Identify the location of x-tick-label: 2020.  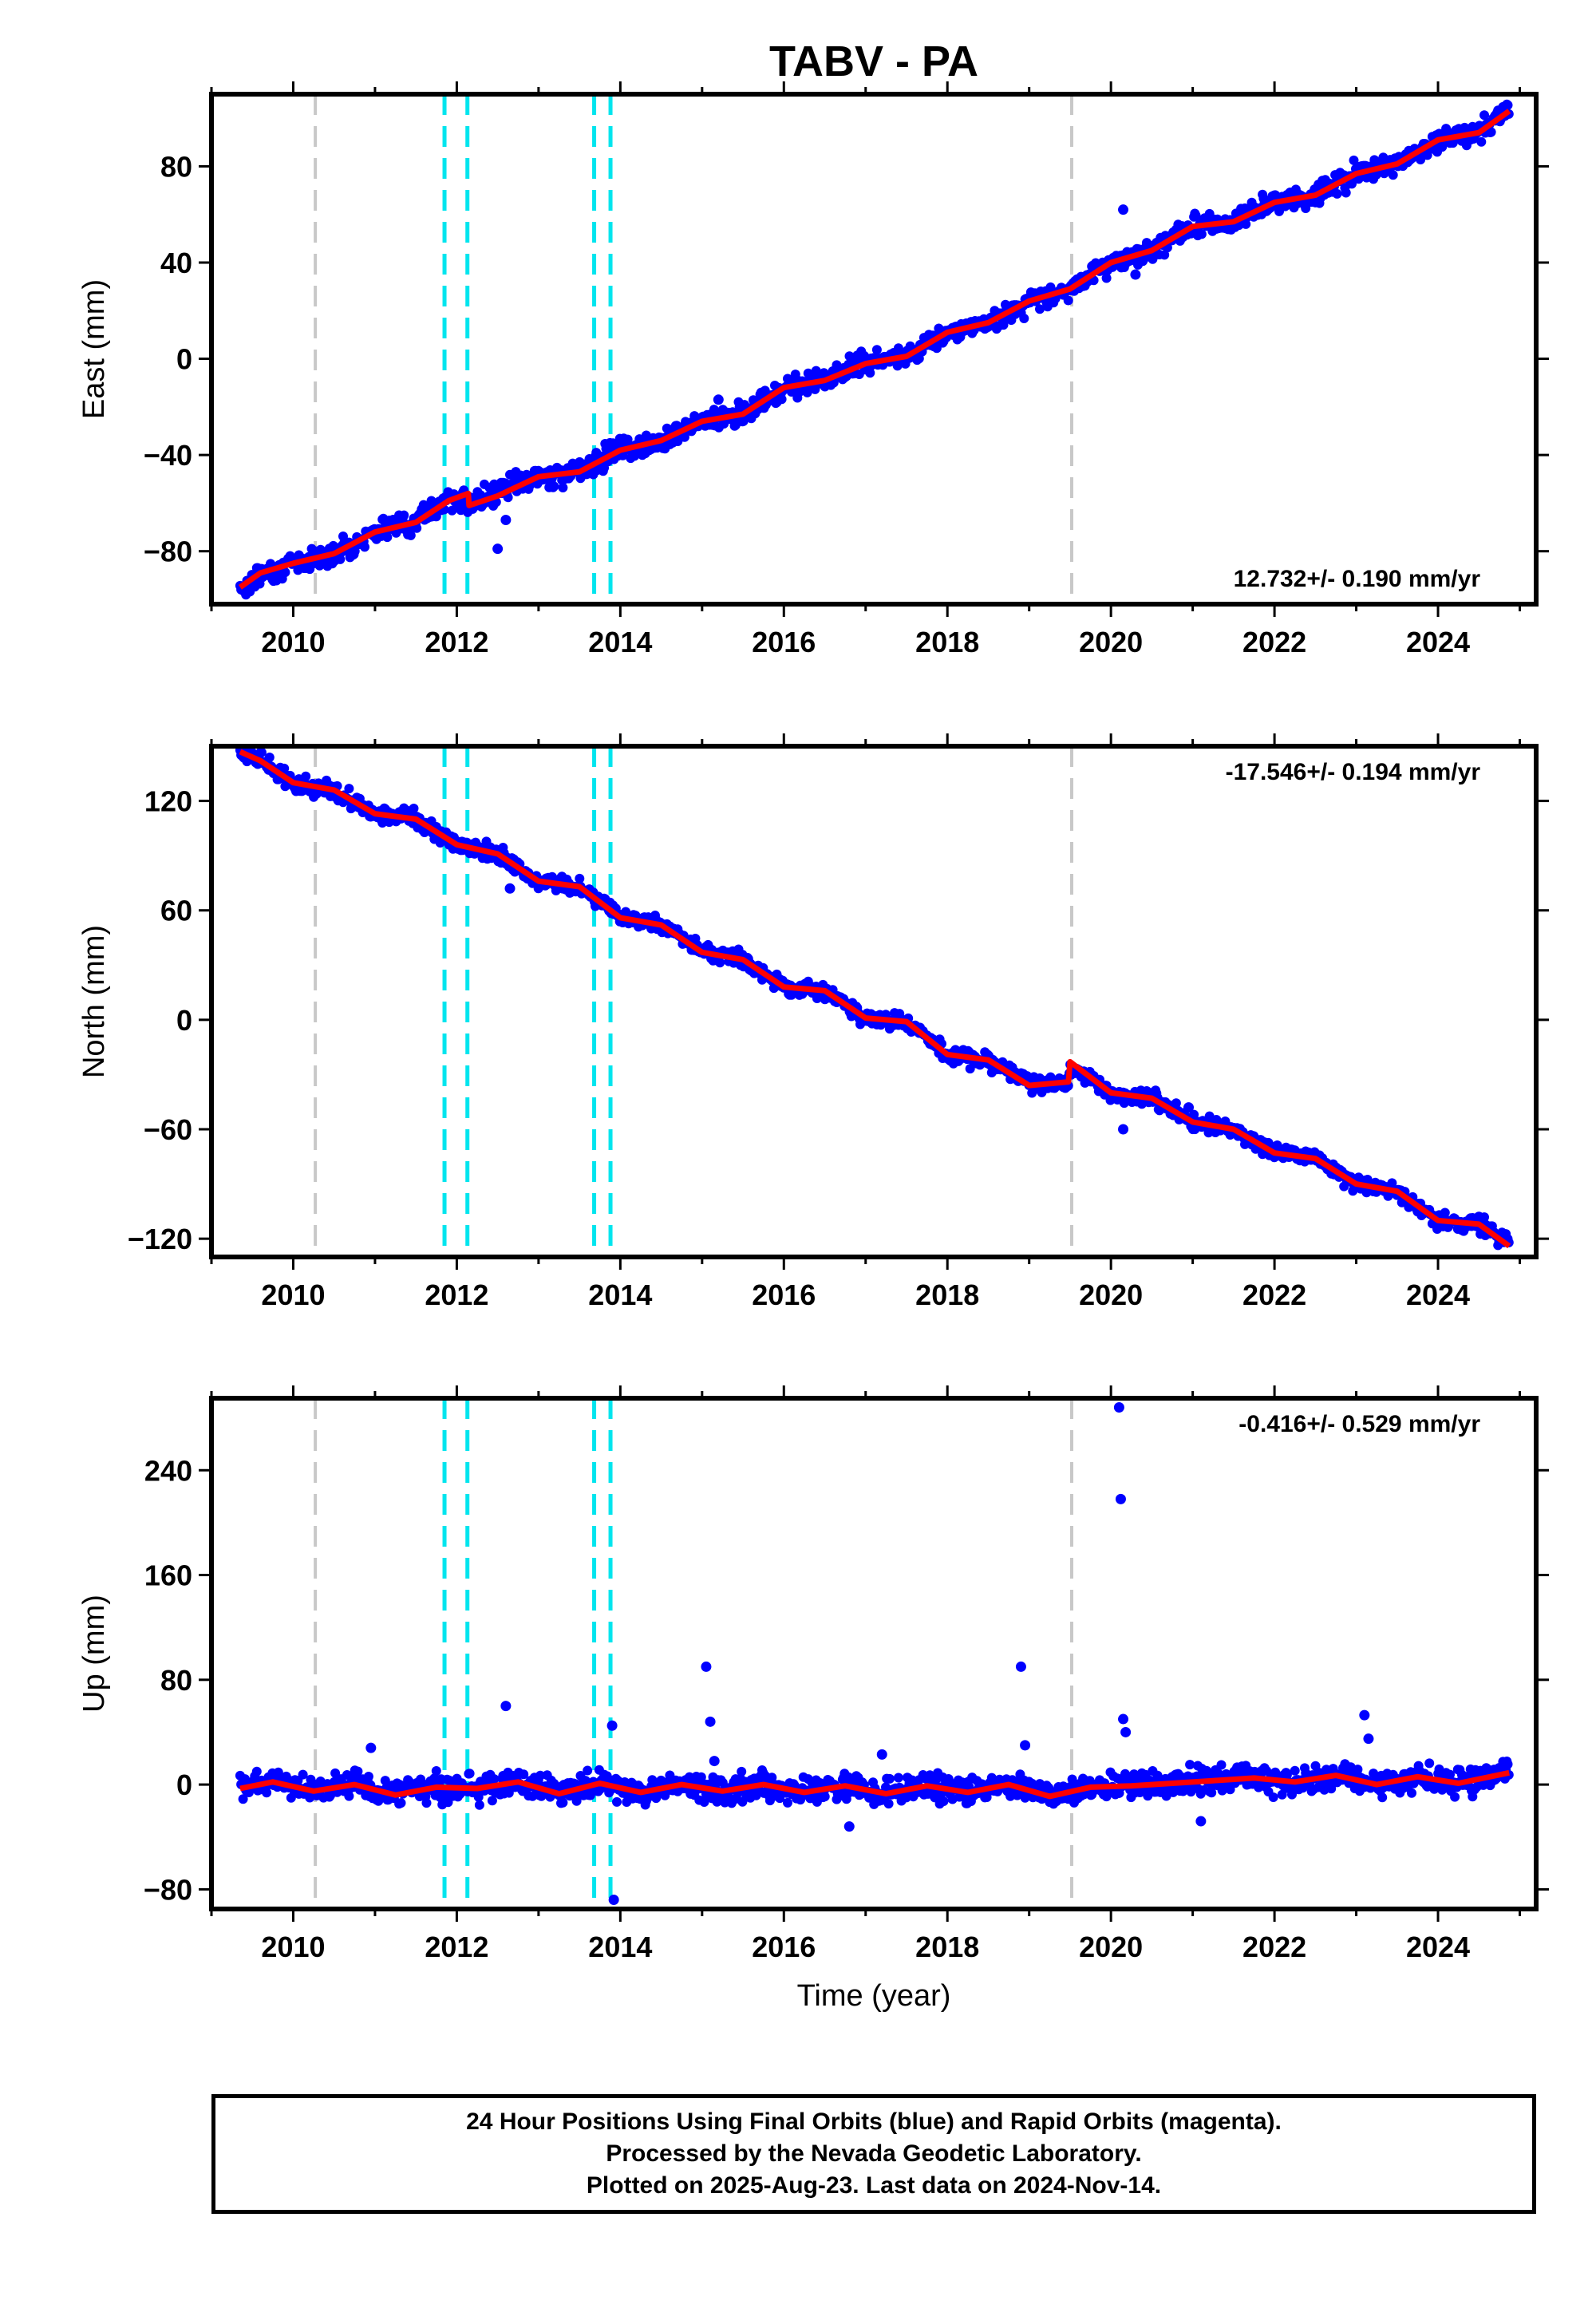
(1111, 642).